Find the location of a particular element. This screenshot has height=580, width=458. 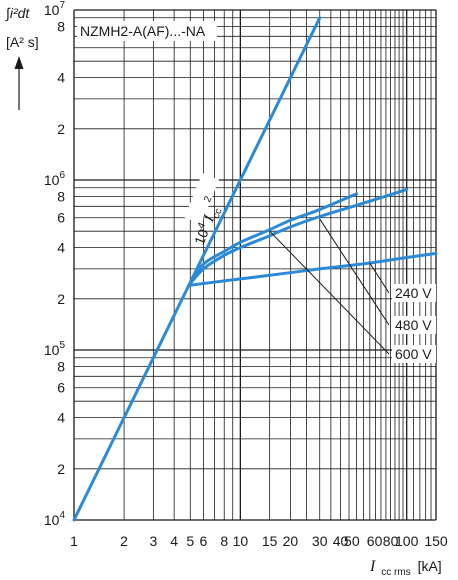

callout-label: 240 V is located at coordinates (413, 293).